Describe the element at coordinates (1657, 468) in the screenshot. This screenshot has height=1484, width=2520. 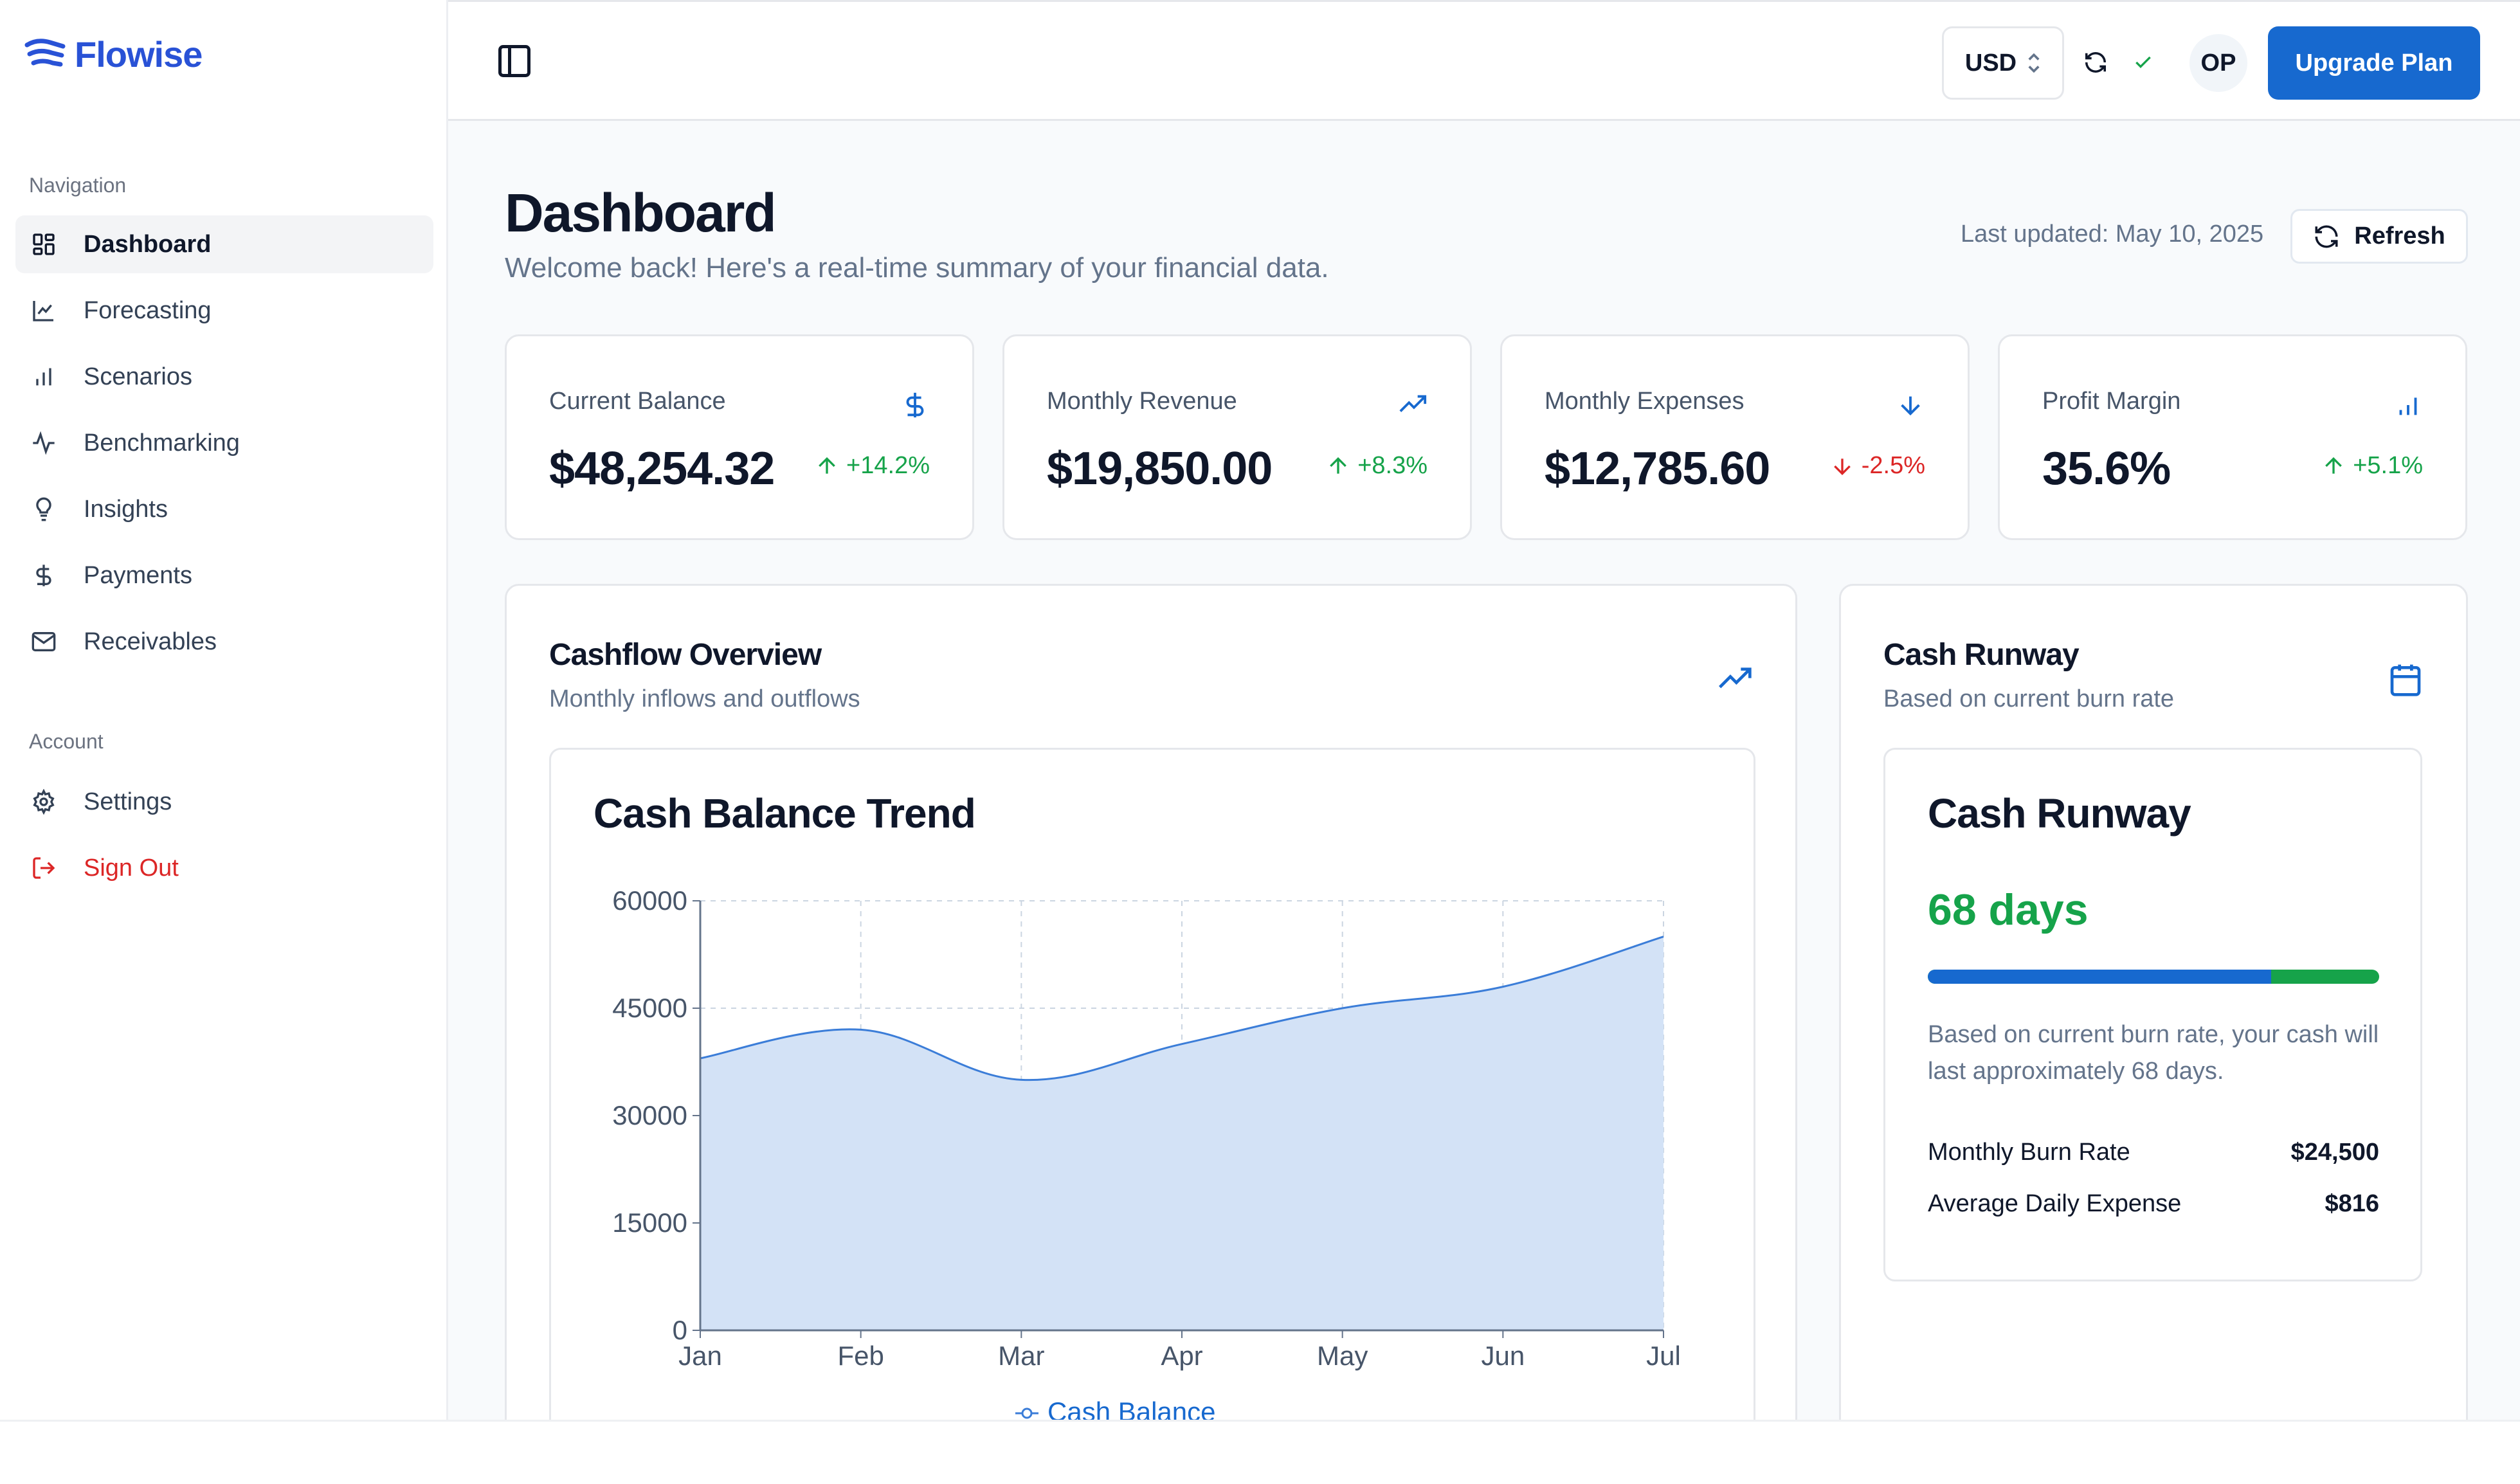
I see `stat-value: $12,785.60` at that location.